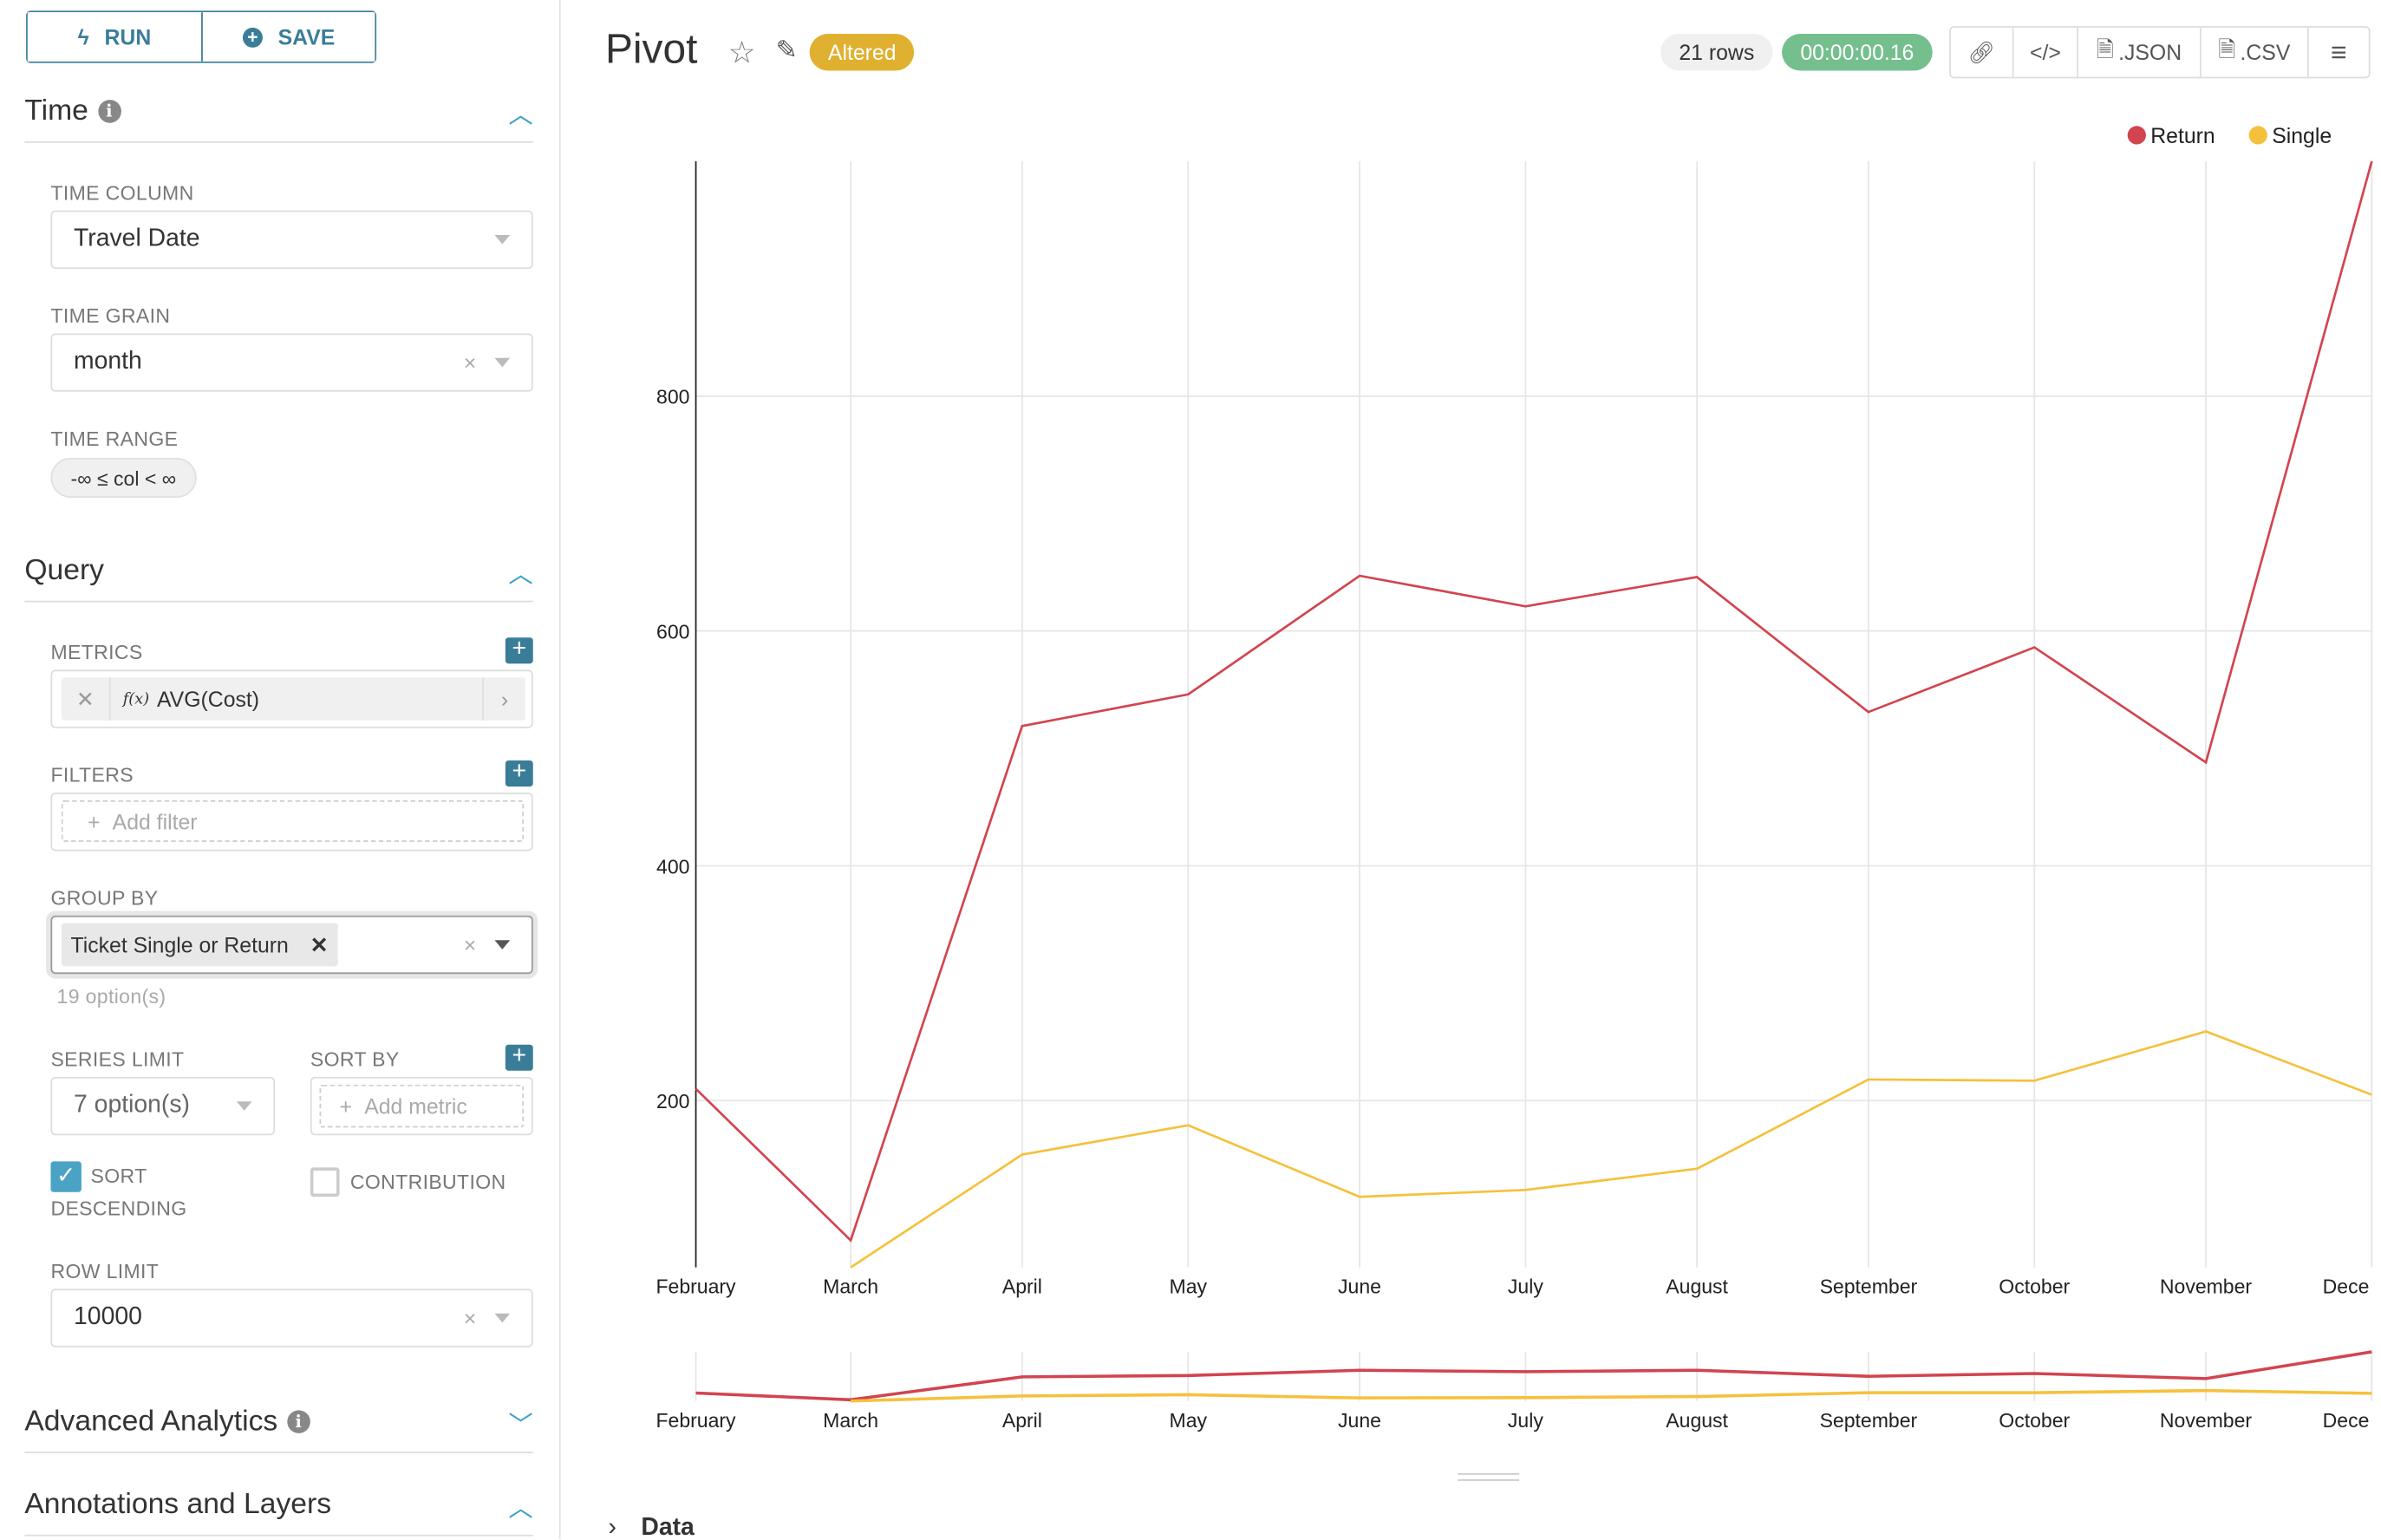 This screenshot has width=2381, height=1540. I want to click on hamburger-icon: ≡, so click(2339, 52).